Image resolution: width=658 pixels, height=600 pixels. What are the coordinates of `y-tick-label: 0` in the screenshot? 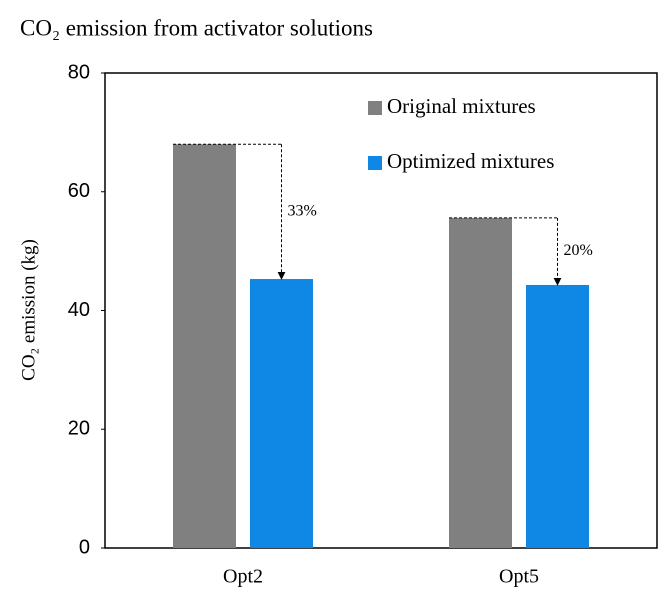 It's located at (84, 547).